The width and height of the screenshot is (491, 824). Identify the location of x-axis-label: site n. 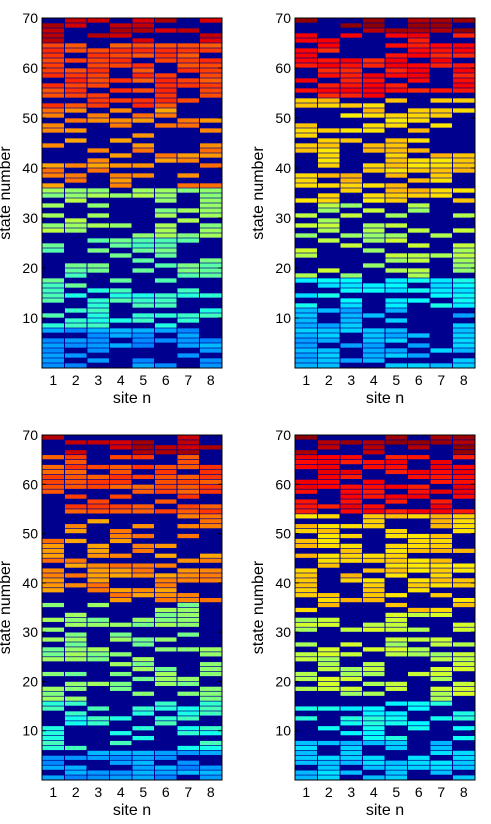
(385, 398).